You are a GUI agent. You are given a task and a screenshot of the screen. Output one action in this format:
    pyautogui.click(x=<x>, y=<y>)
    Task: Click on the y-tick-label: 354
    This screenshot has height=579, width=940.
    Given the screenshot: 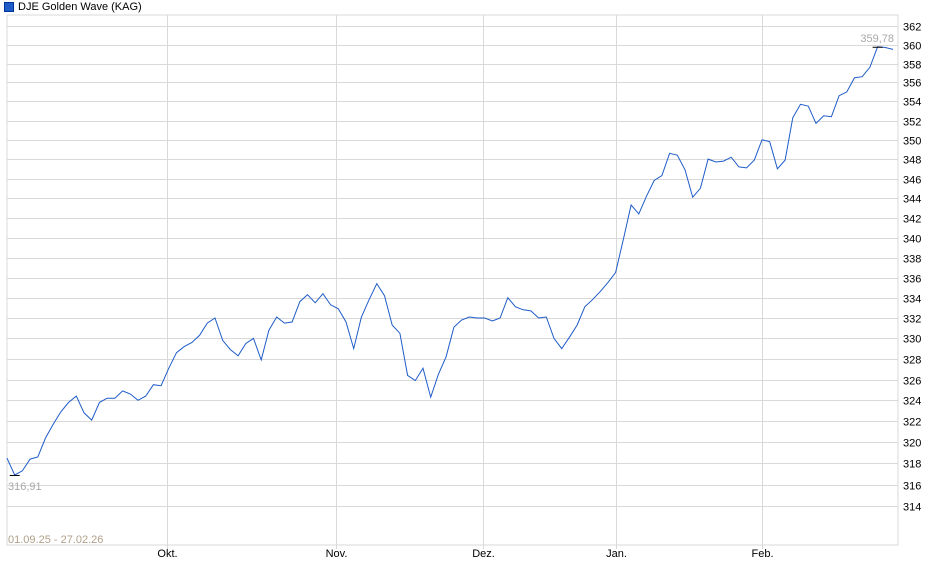 What is the action you would take?
    pyautogui.click(x=912, y=103)
    